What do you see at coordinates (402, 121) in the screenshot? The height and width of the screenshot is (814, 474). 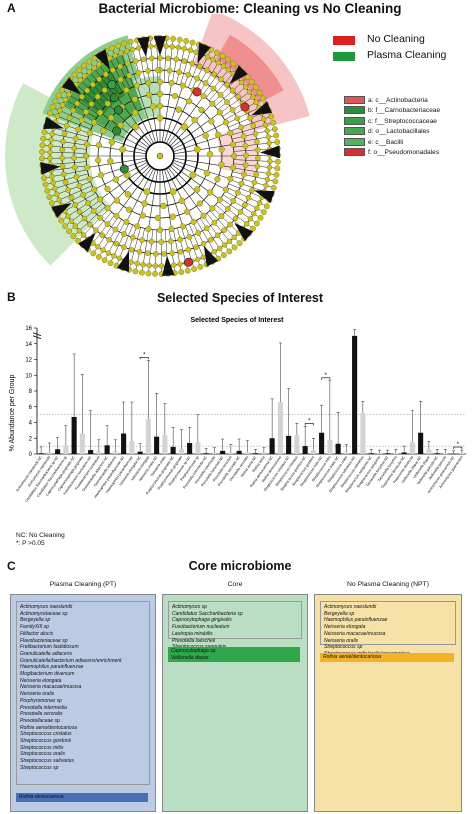 I see `taxon-c-label: c: f__Streptococcaceae` at bounding box center [402, 121].